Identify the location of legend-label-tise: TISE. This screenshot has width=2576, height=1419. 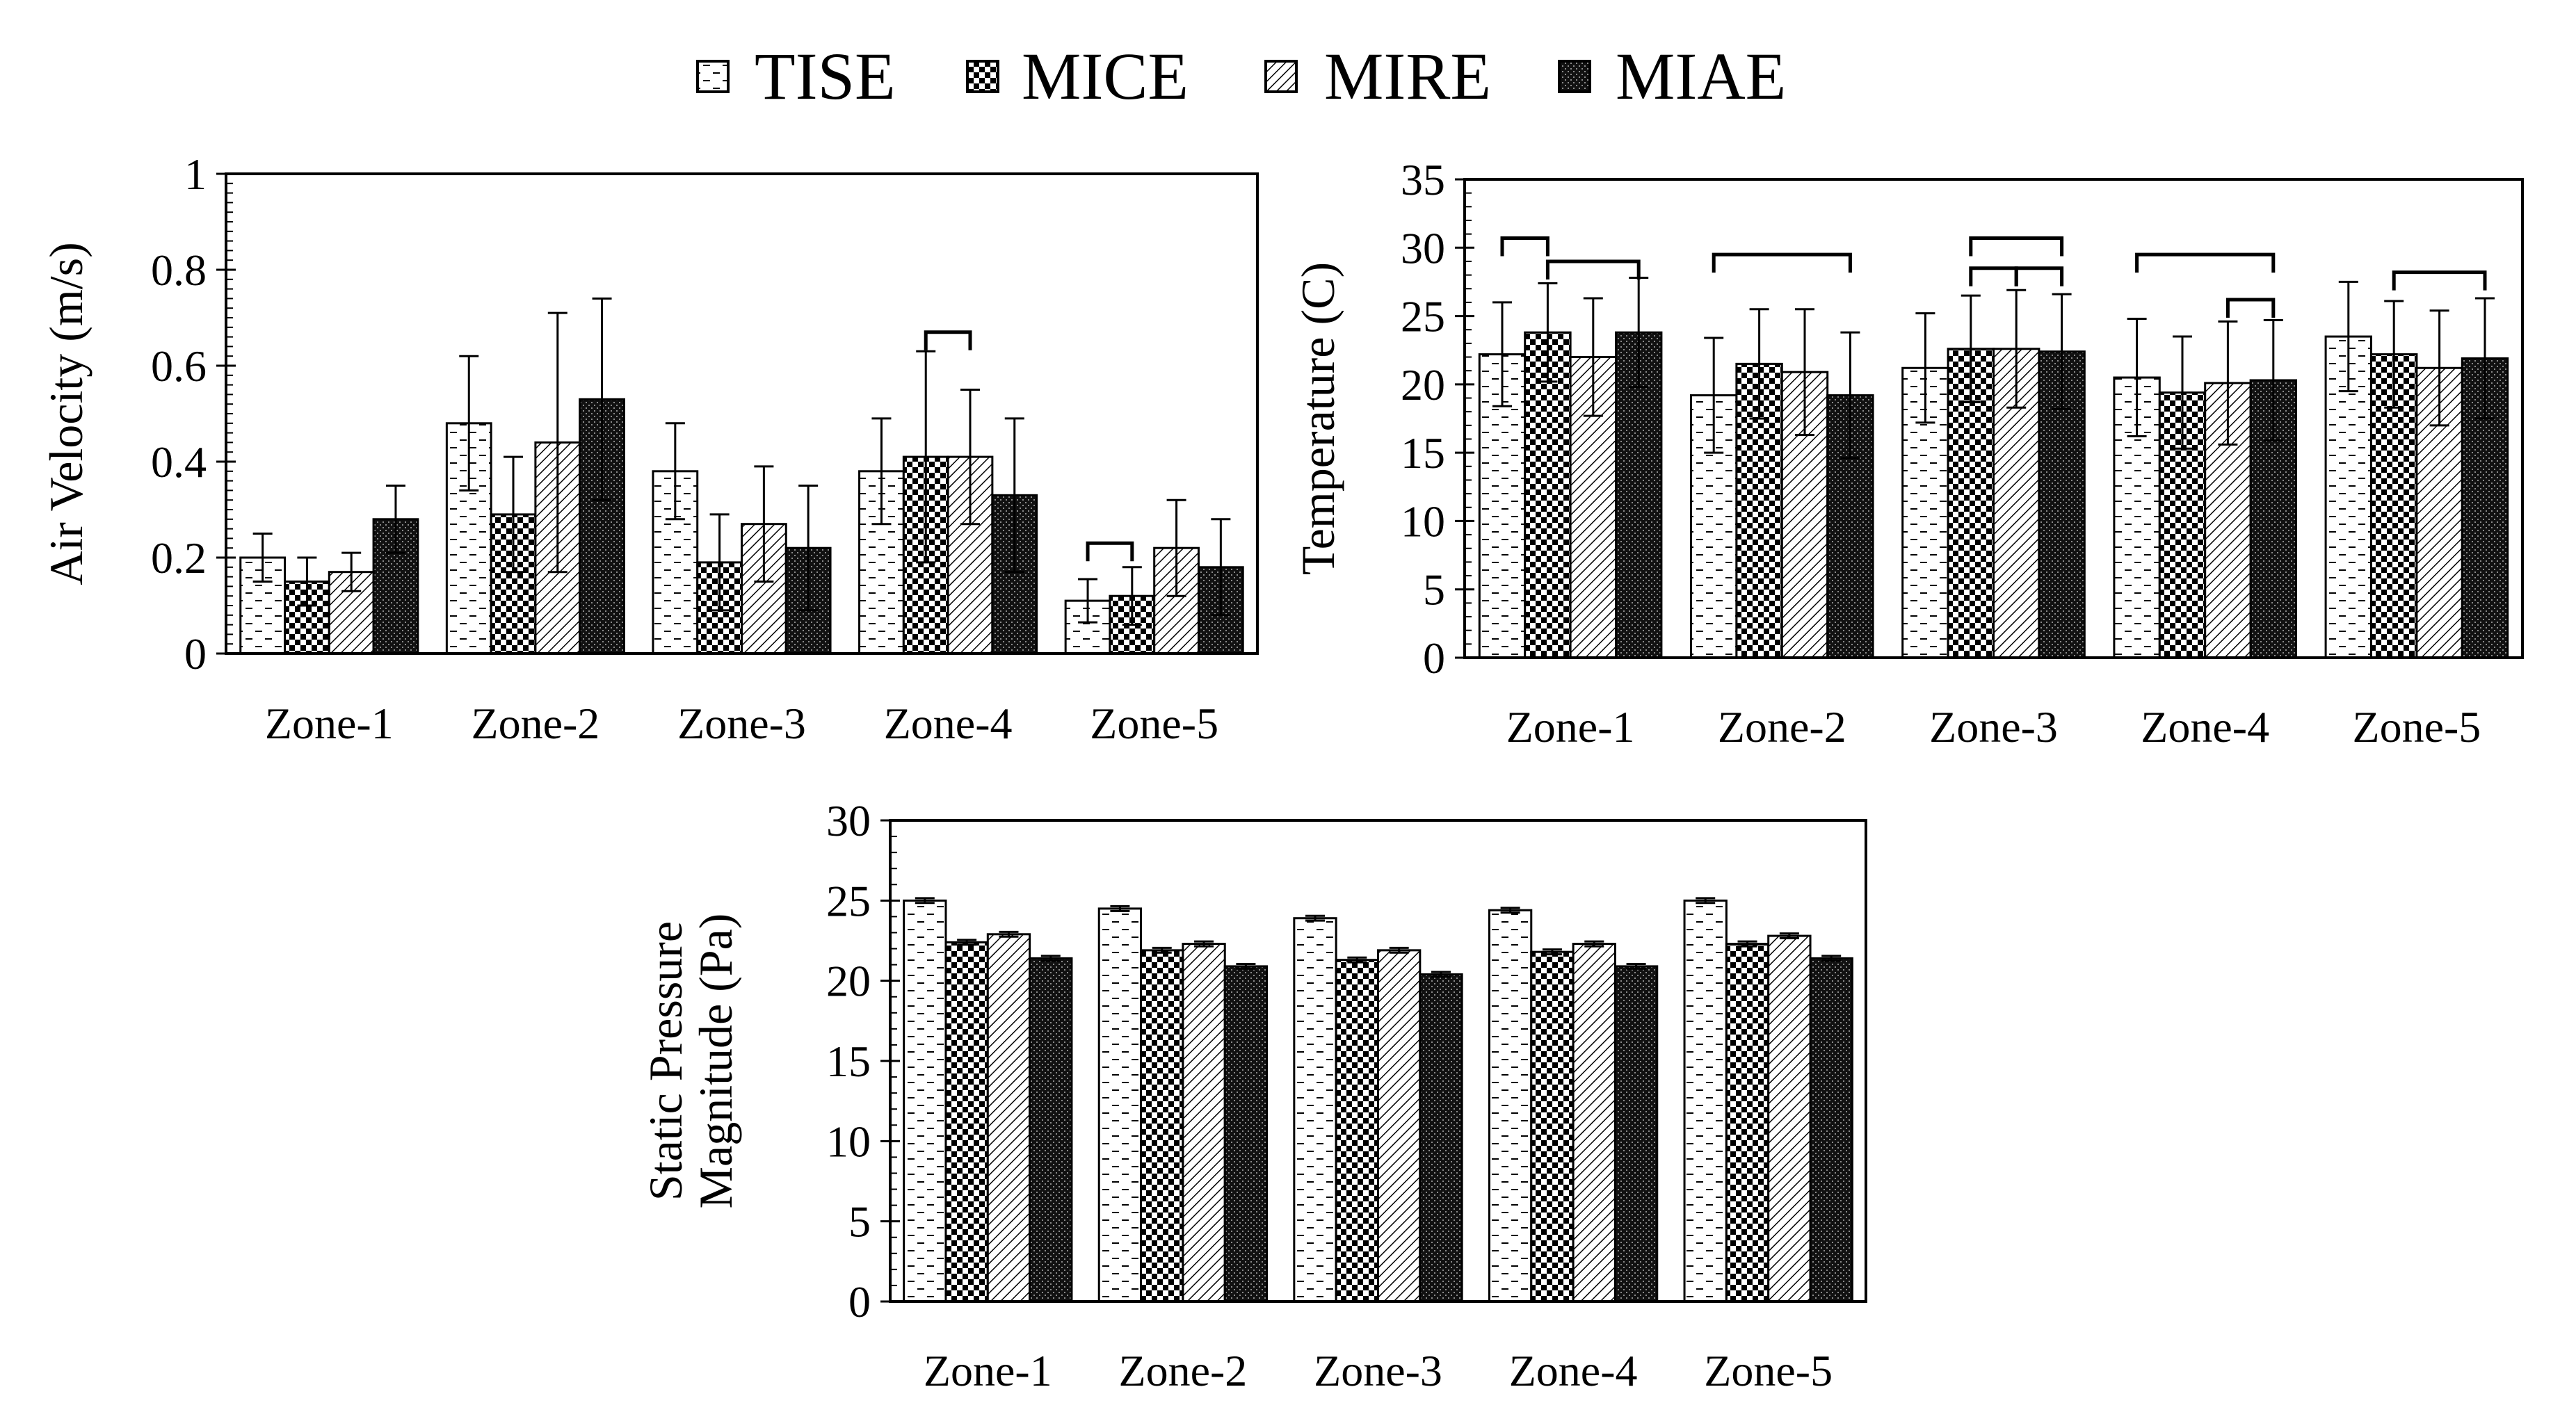
(825, 76).